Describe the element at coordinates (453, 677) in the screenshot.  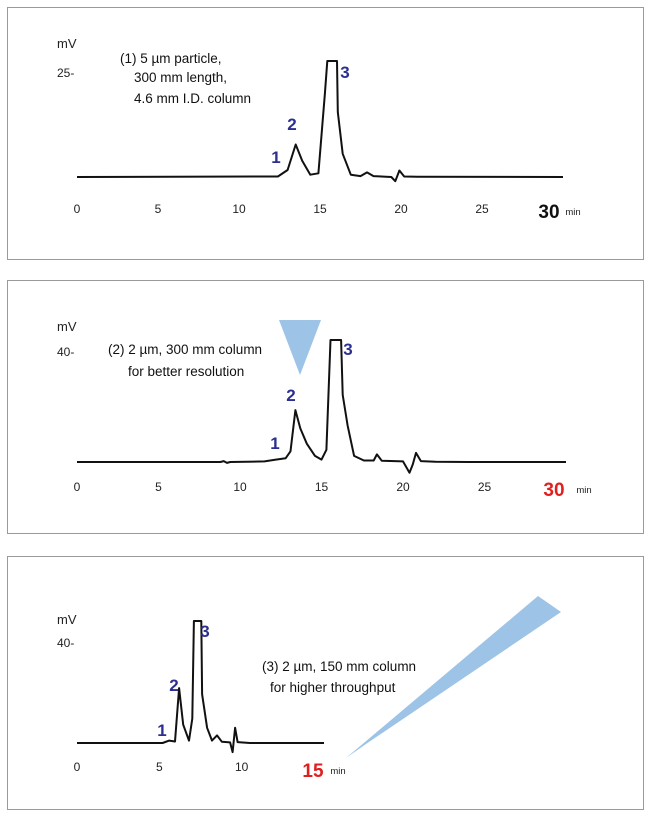
I see `diagonal-arrow-icon` at that location.